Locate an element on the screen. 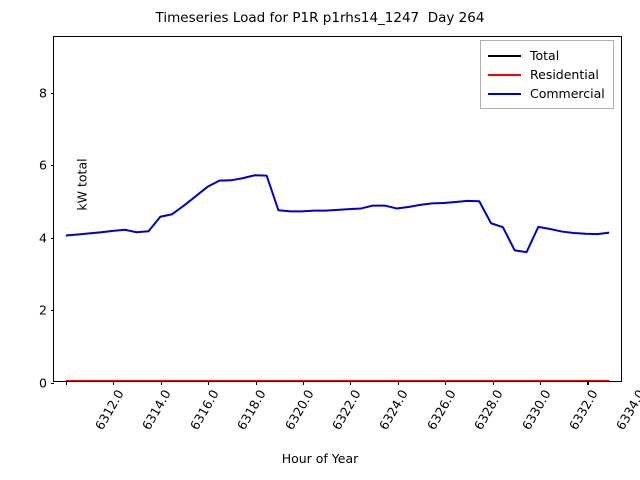  x-axis-tick-label: 6320.0 is located at coordinates (299, 410).